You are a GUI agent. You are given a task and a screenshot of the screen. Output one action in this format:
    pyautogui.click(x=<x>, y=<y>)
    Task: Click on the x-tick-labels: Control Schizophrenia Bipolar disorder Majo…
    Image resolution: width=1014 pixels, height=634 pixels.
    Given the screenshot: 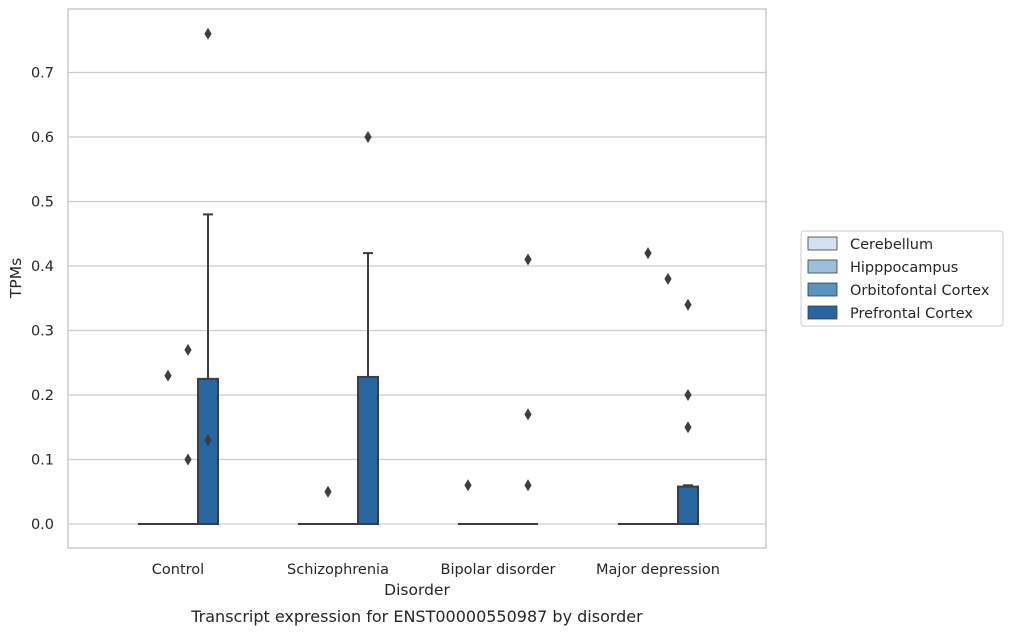 What is the action you would take?
    pyautogui.click(x=436, y=570)
    